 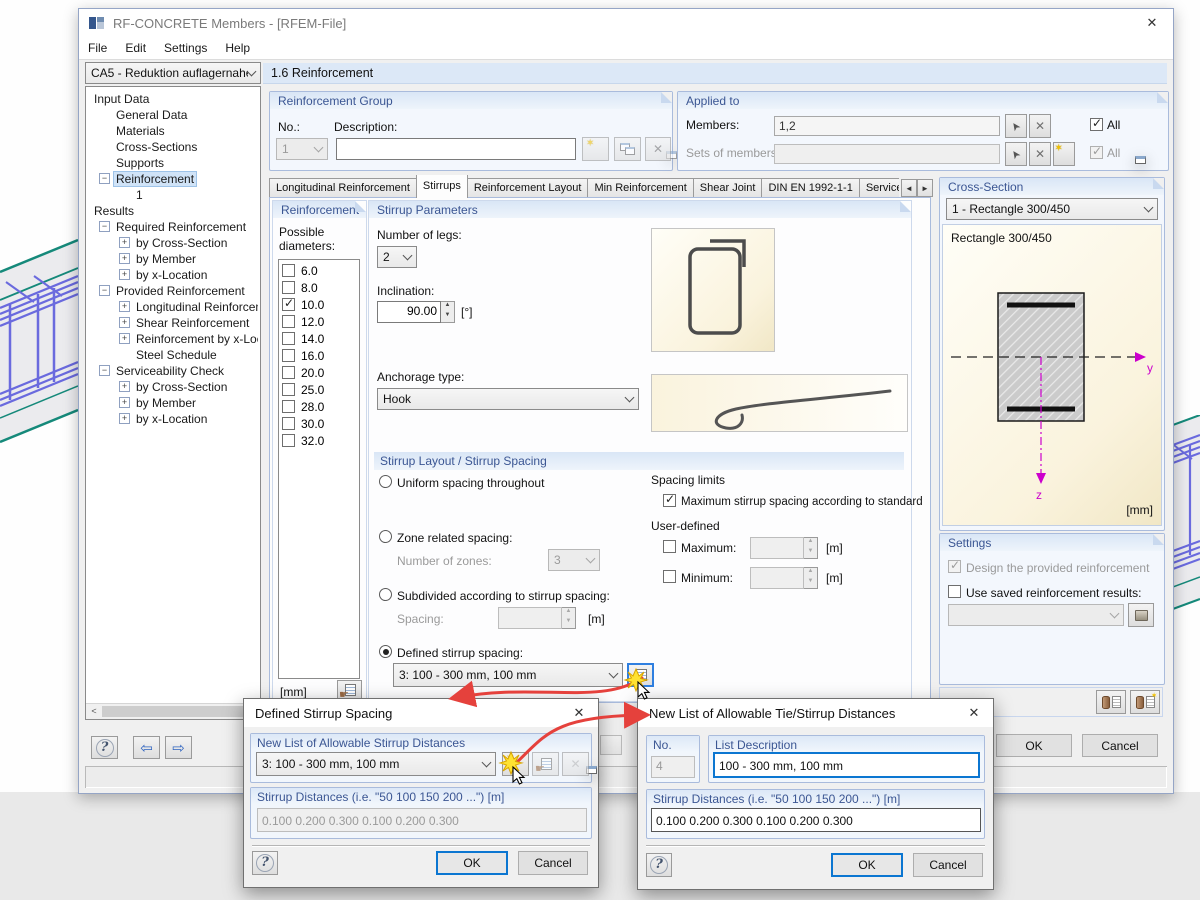 I want to click on diameter-row: 6.0, so click(x=319, y=271).